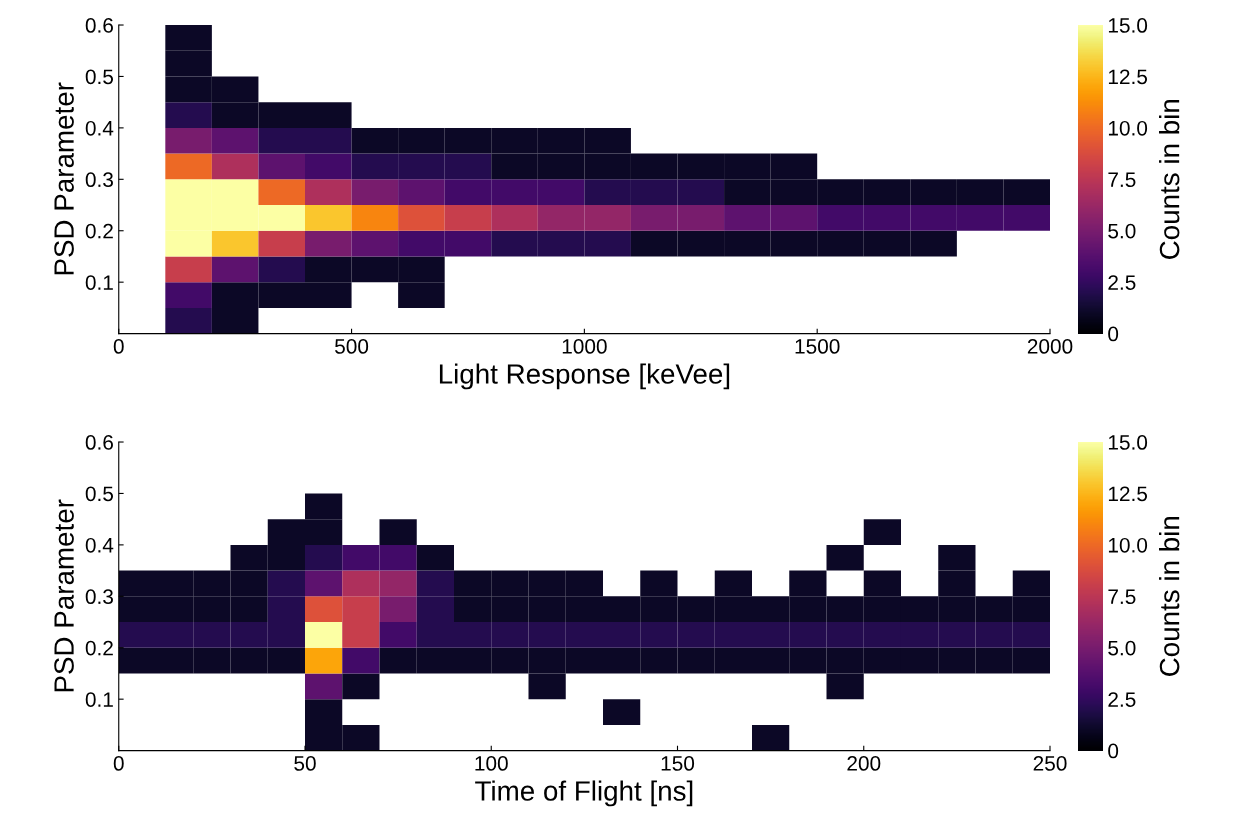  Describe the element at coordinates (584, 346) in the screenshot. I see `x-tick-label: 1000` at that location.